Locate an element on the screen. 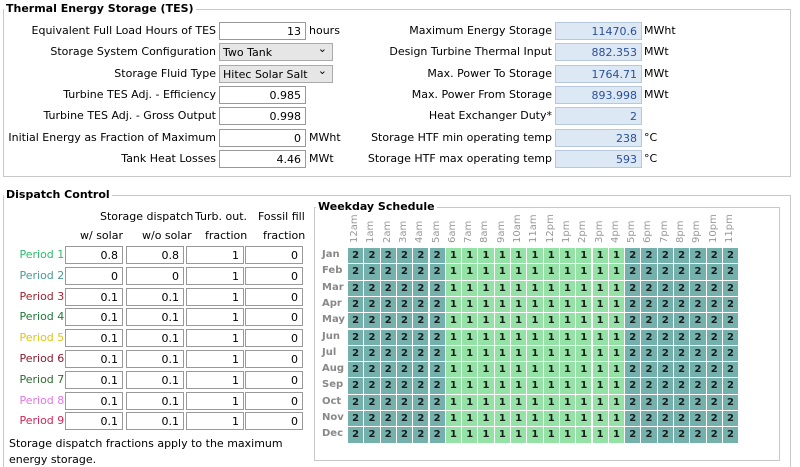  text-input: 4.46 is located at coordinates (262, 158).